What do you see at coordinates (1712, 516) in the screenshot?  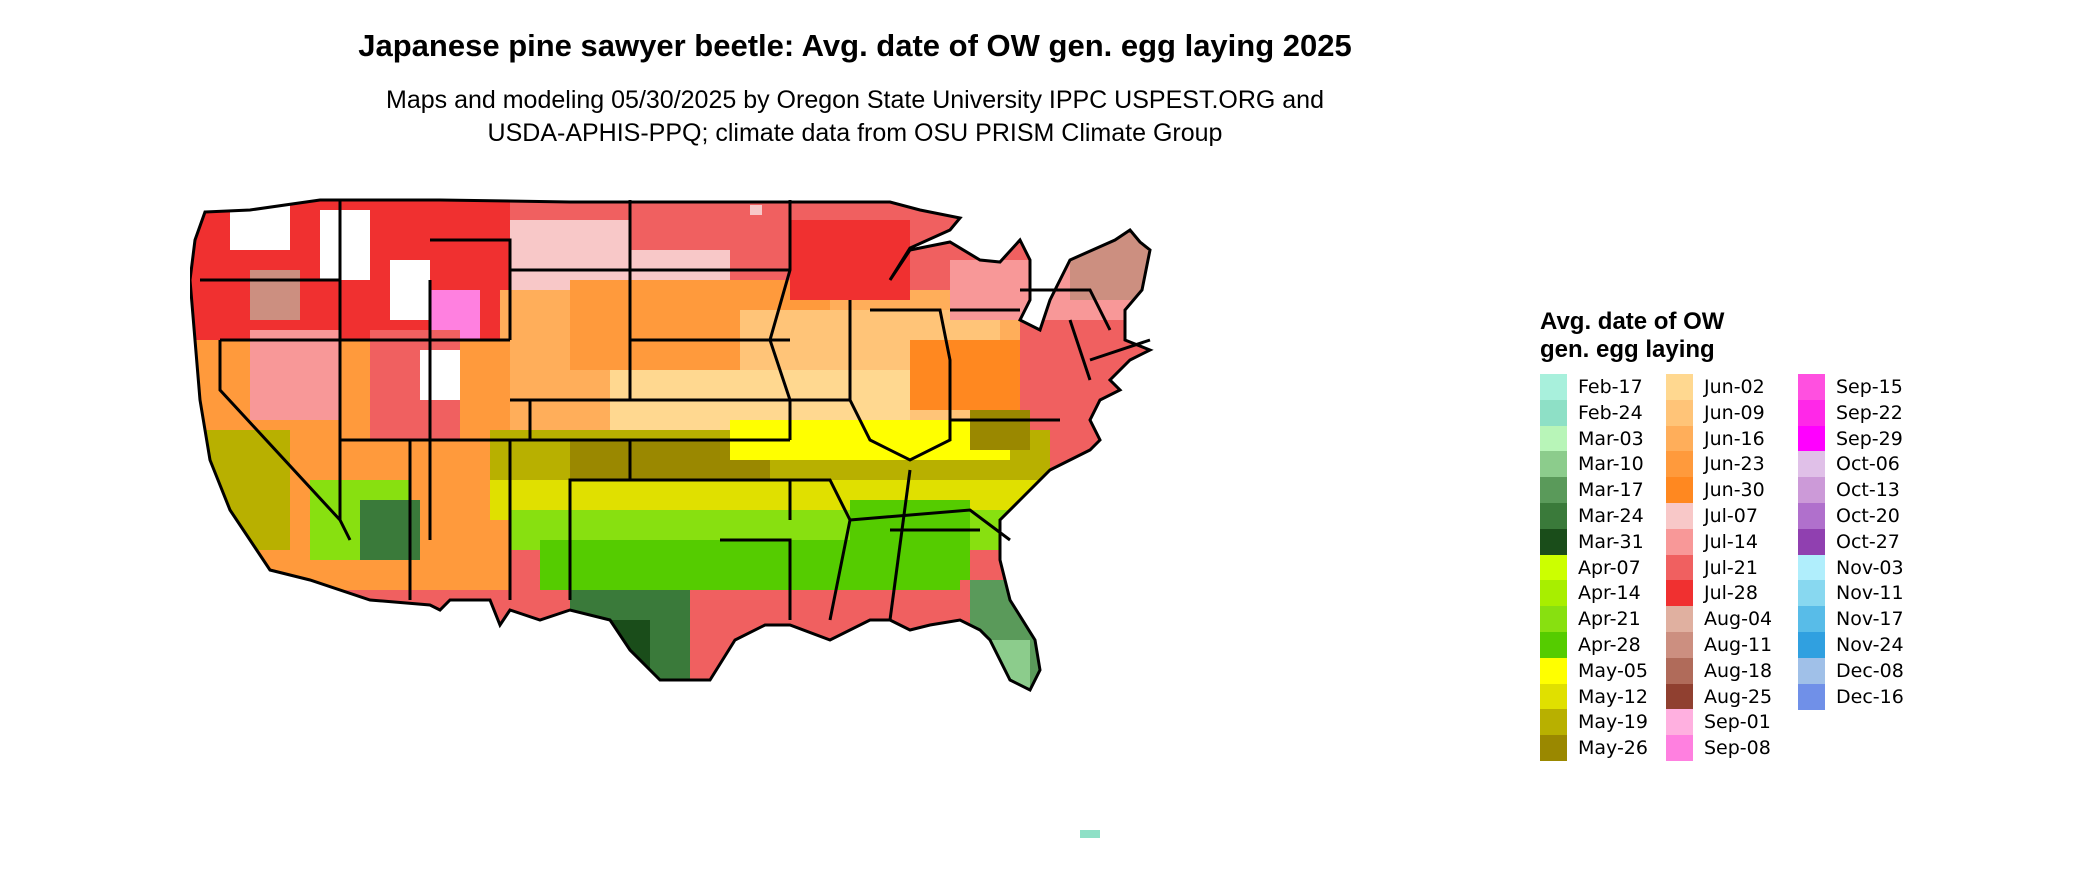 I see `legend-item: Jul-07` at bounding box center [1712, 516].